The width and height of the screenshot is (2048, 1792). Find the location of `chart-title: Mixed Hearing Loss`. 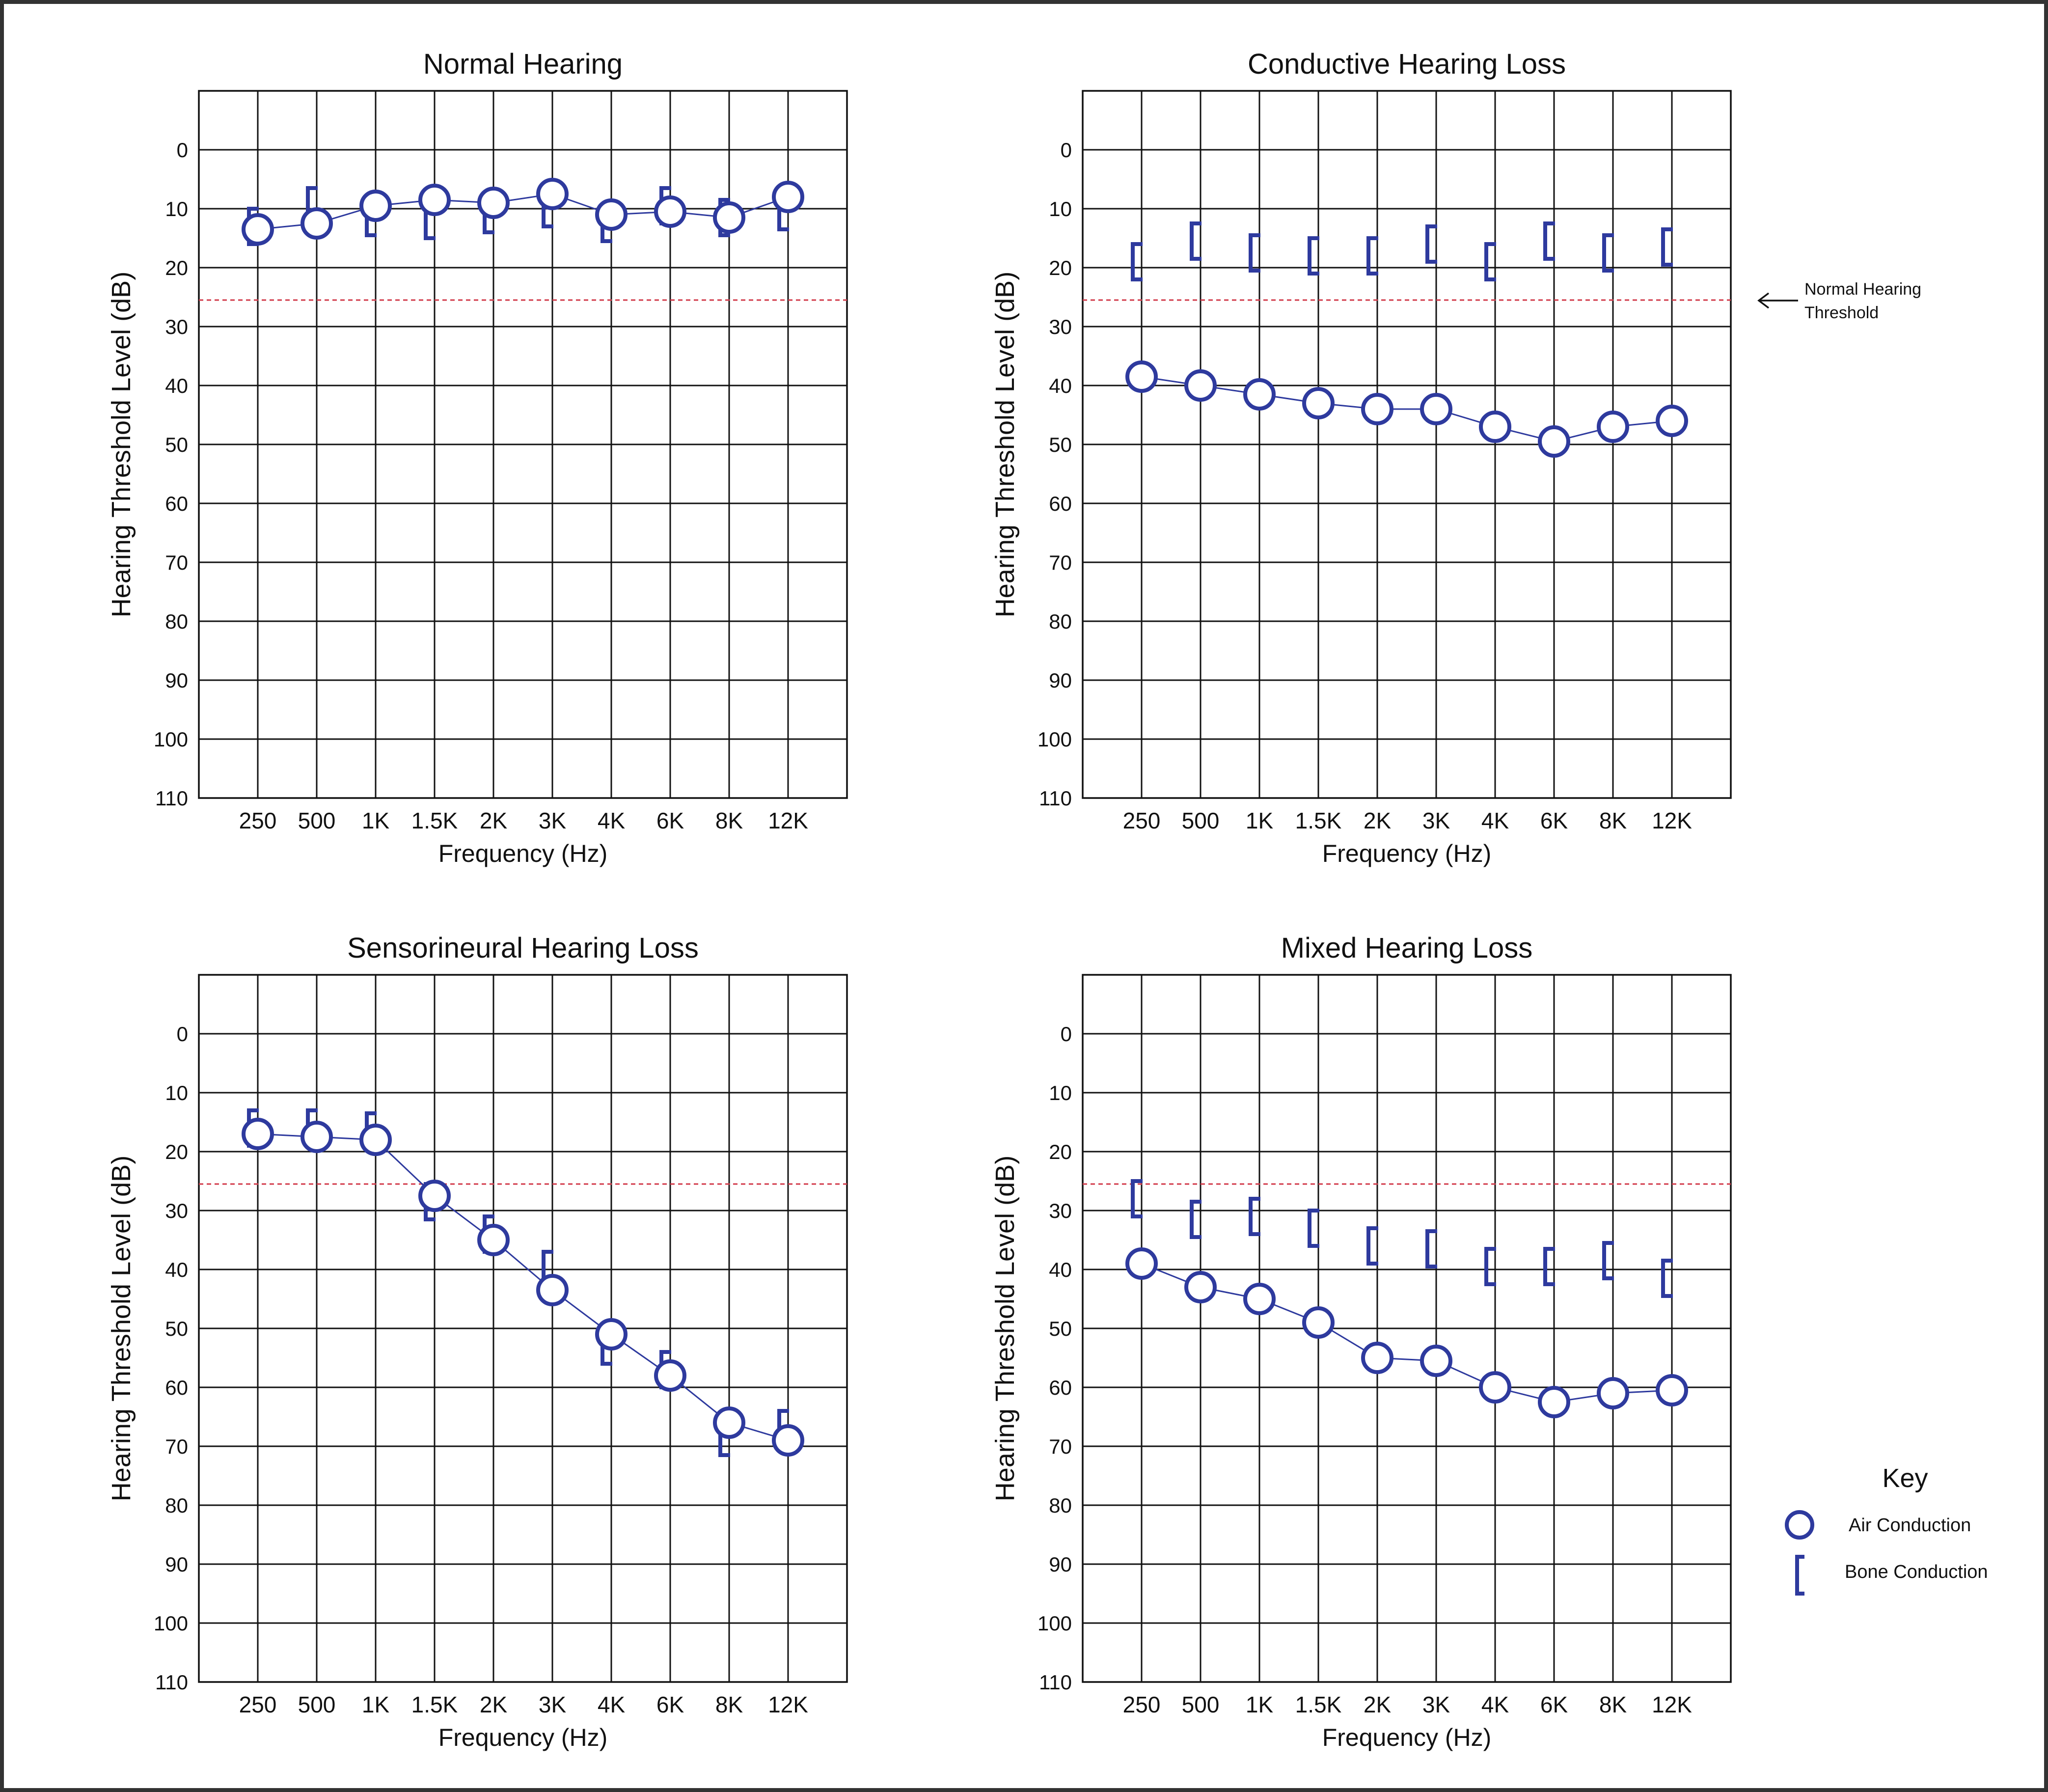

chart-title: Mixed Hearing Loss is located at coordinates (1407, 948).